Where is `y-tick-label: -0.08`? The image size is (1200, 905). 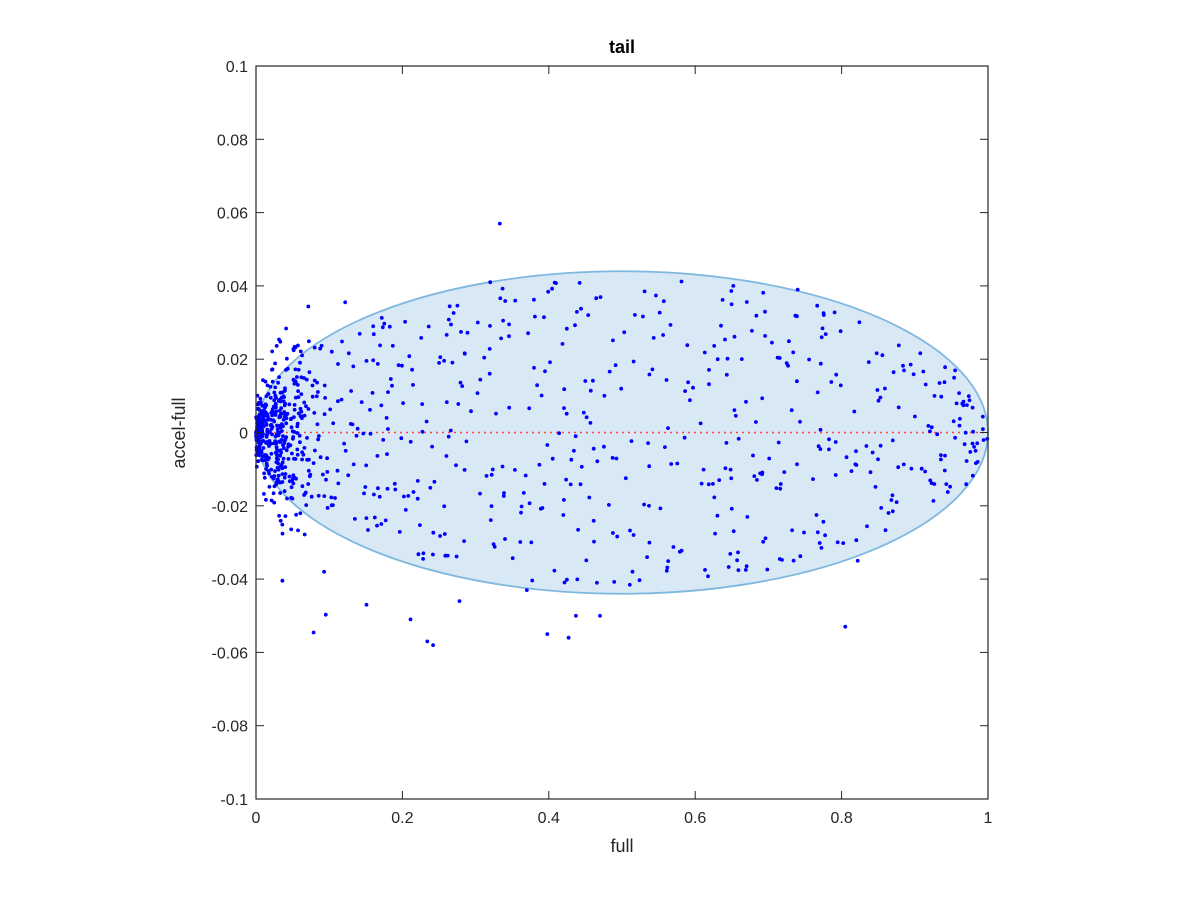
y-tick-label: -0.08 is located at coordinates (230, 727).